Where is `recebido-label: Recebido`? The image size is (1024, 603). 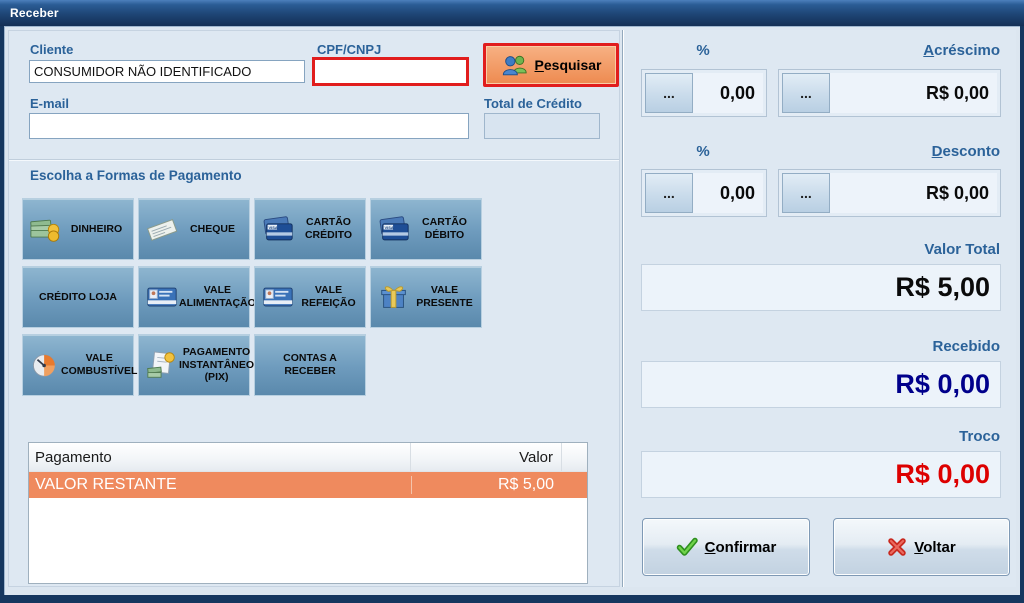 recebido-label: Recebido is located at coordinates (966, 346).